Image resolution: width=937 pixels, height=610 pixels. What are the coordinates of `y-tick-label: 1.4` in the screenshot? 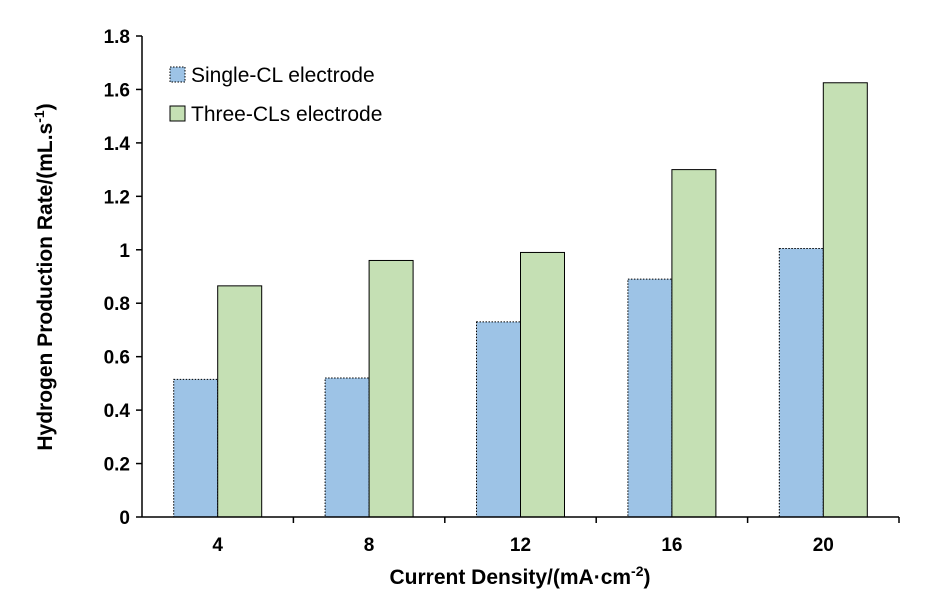 It's located at (117, 144).